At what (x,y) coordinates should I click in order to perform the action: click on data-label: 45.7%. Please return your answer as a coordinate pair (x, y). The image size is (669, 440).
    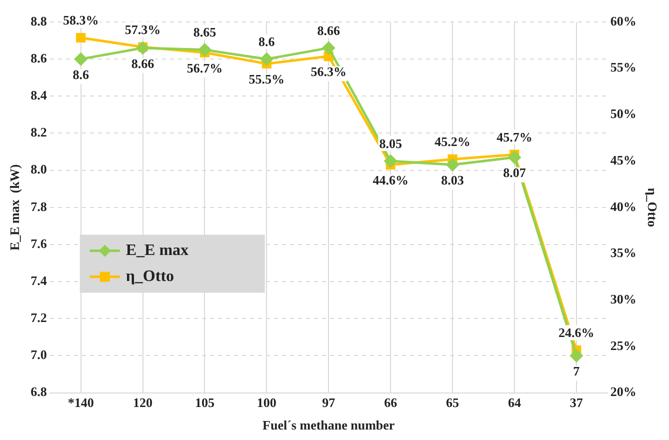
    Looking at the image, I should click on (514, 136).